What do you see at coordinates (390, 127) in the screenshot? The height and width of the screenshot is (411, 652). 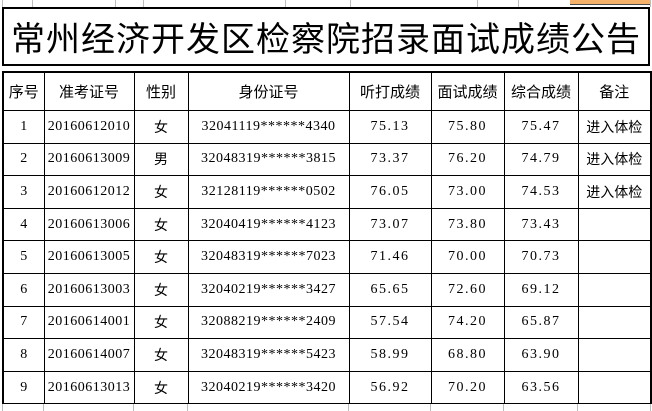 I see `table-cell: 75.13` at bounding box center [390, 127].